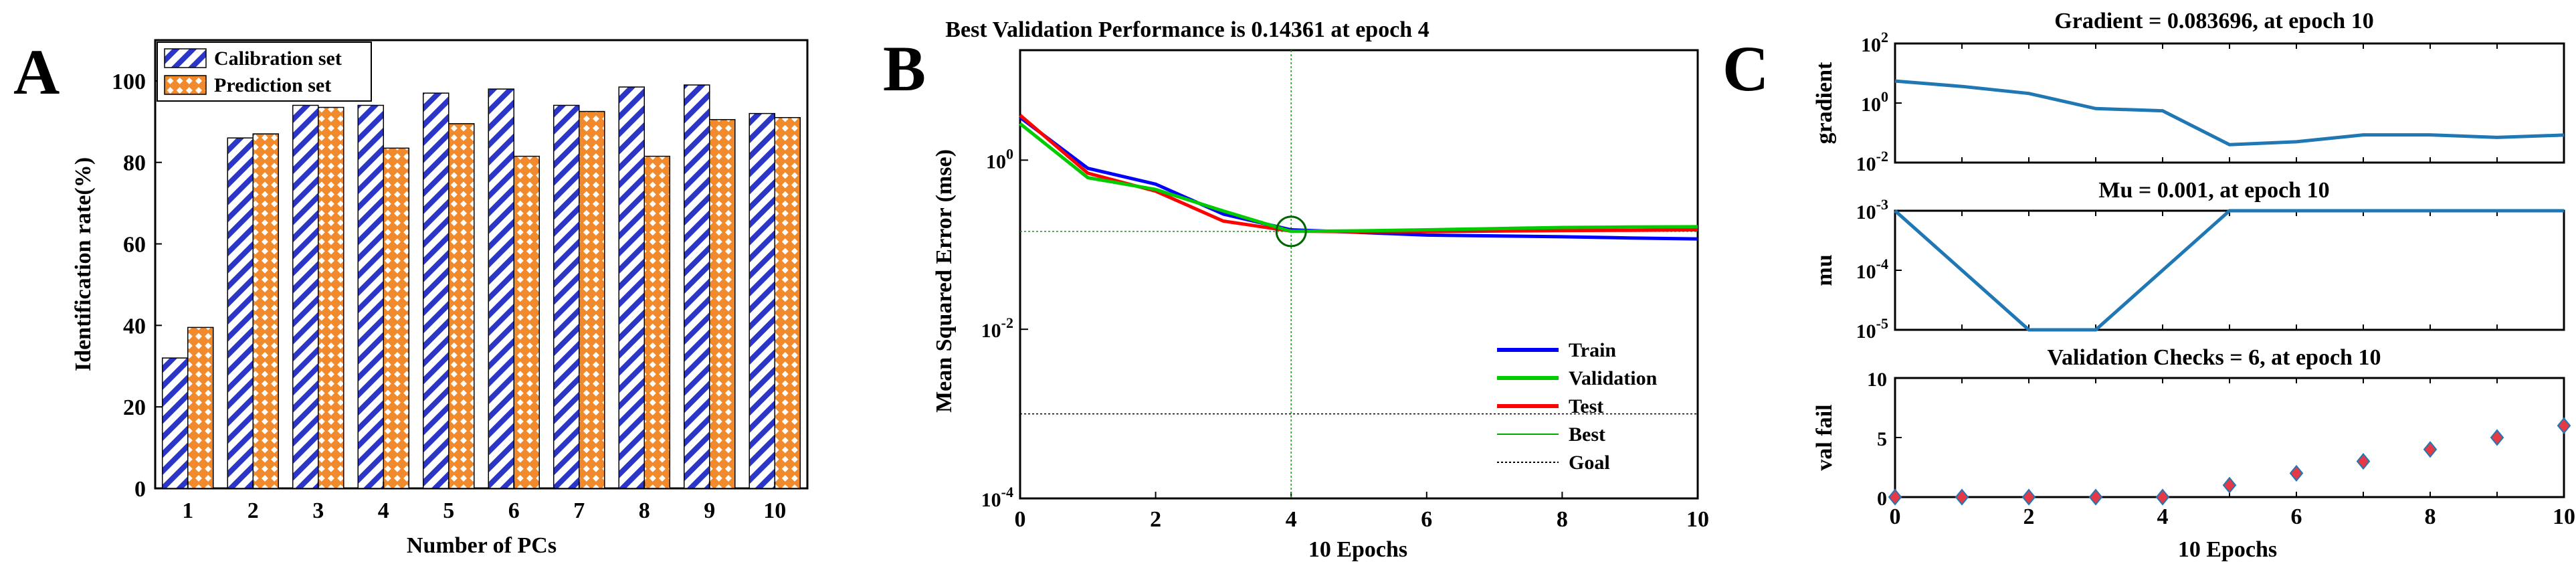  Describe the element at coordinates (1586, 406) in the screenshot. I see `legend-b-test: Test` at that location.